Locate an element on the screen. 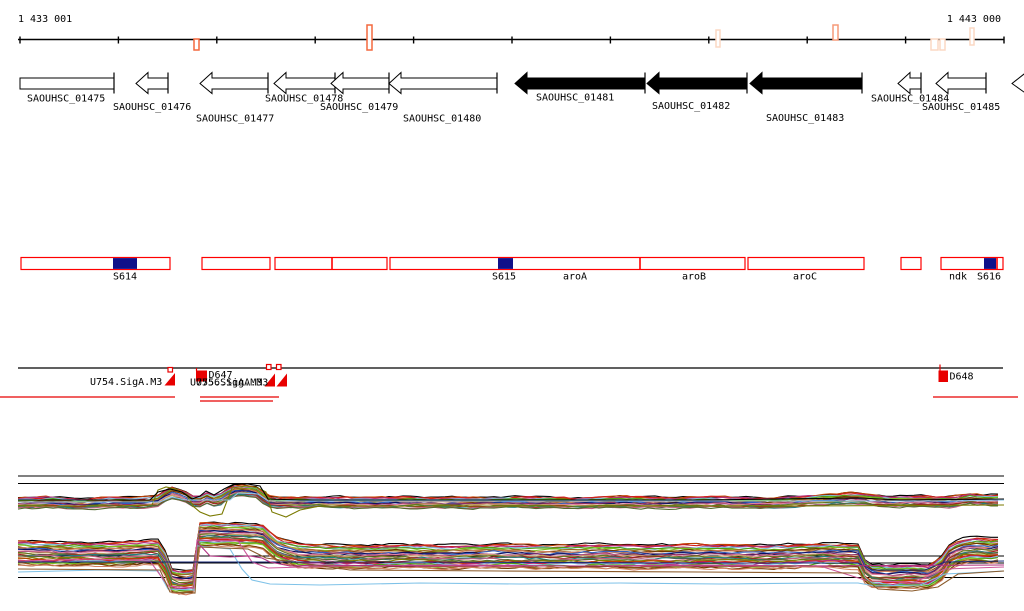 The width and height of the screenshot is (1024, 611). operon-label: ndk is located at coordinates (958, 277).